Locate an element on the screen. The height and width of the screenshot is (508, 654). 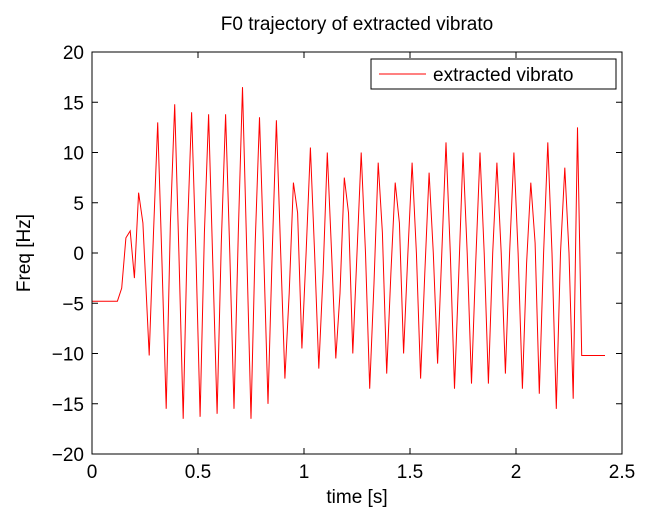
x-axis-label: time [s] is located at coordinates (356, 497).